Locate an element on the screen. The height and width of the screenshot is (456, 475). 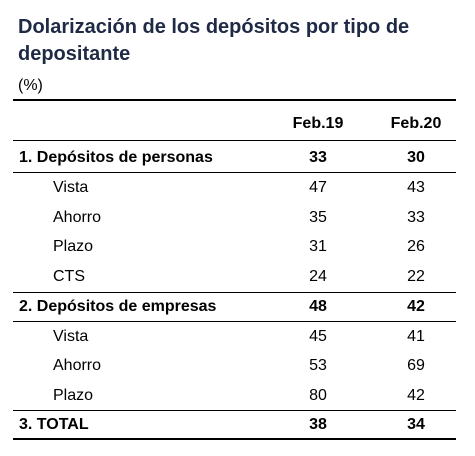
column-header-feb20: Feb.20 is located at coordinates (416, 123).